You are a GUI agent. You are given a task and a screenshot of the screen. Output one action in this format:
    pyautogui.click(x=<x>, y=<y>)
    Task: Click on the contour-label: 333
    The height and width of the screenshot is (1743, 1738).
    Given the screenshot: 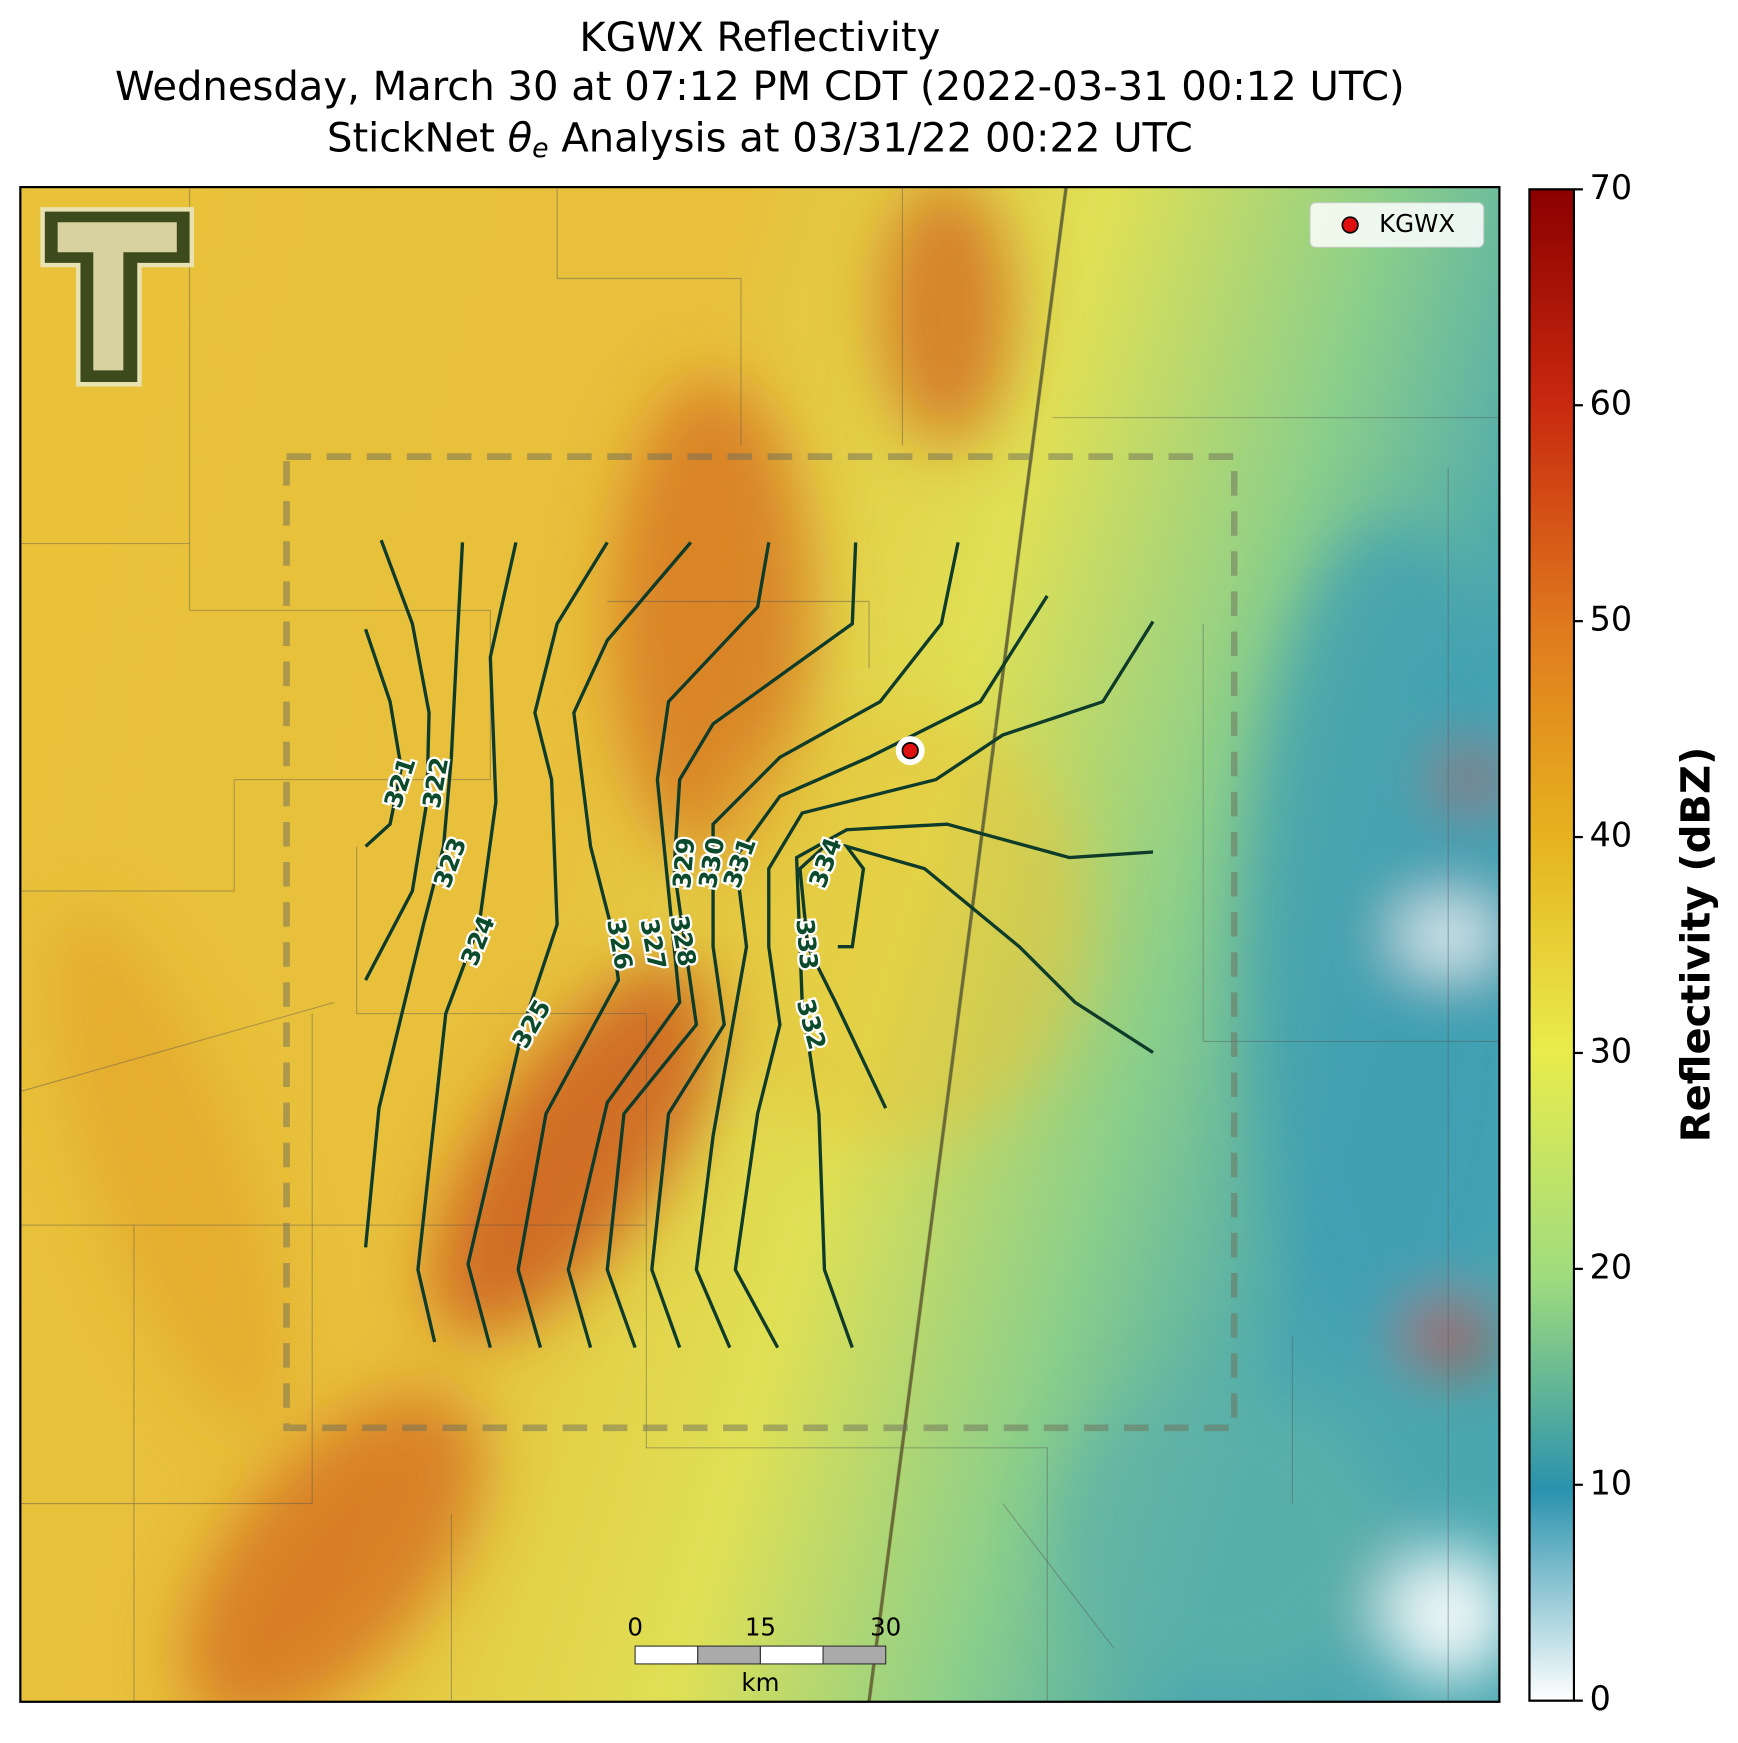 What is the action you would take?
    pyautogui.click(x=806, y=944)
    